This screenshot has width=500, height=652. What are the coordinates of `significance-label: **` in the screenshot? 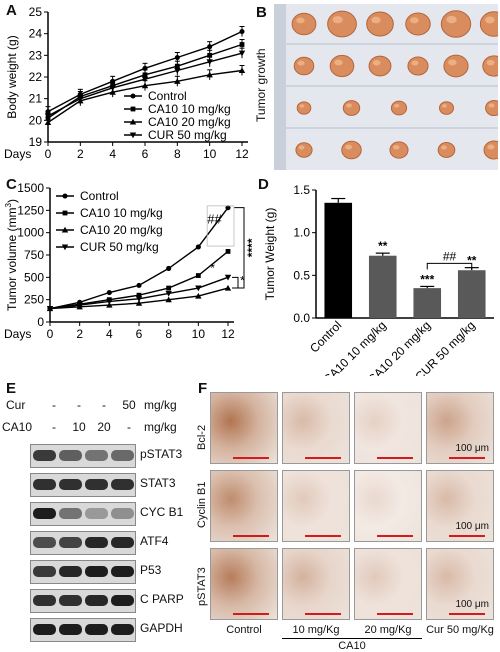 It's located at (383, 246).